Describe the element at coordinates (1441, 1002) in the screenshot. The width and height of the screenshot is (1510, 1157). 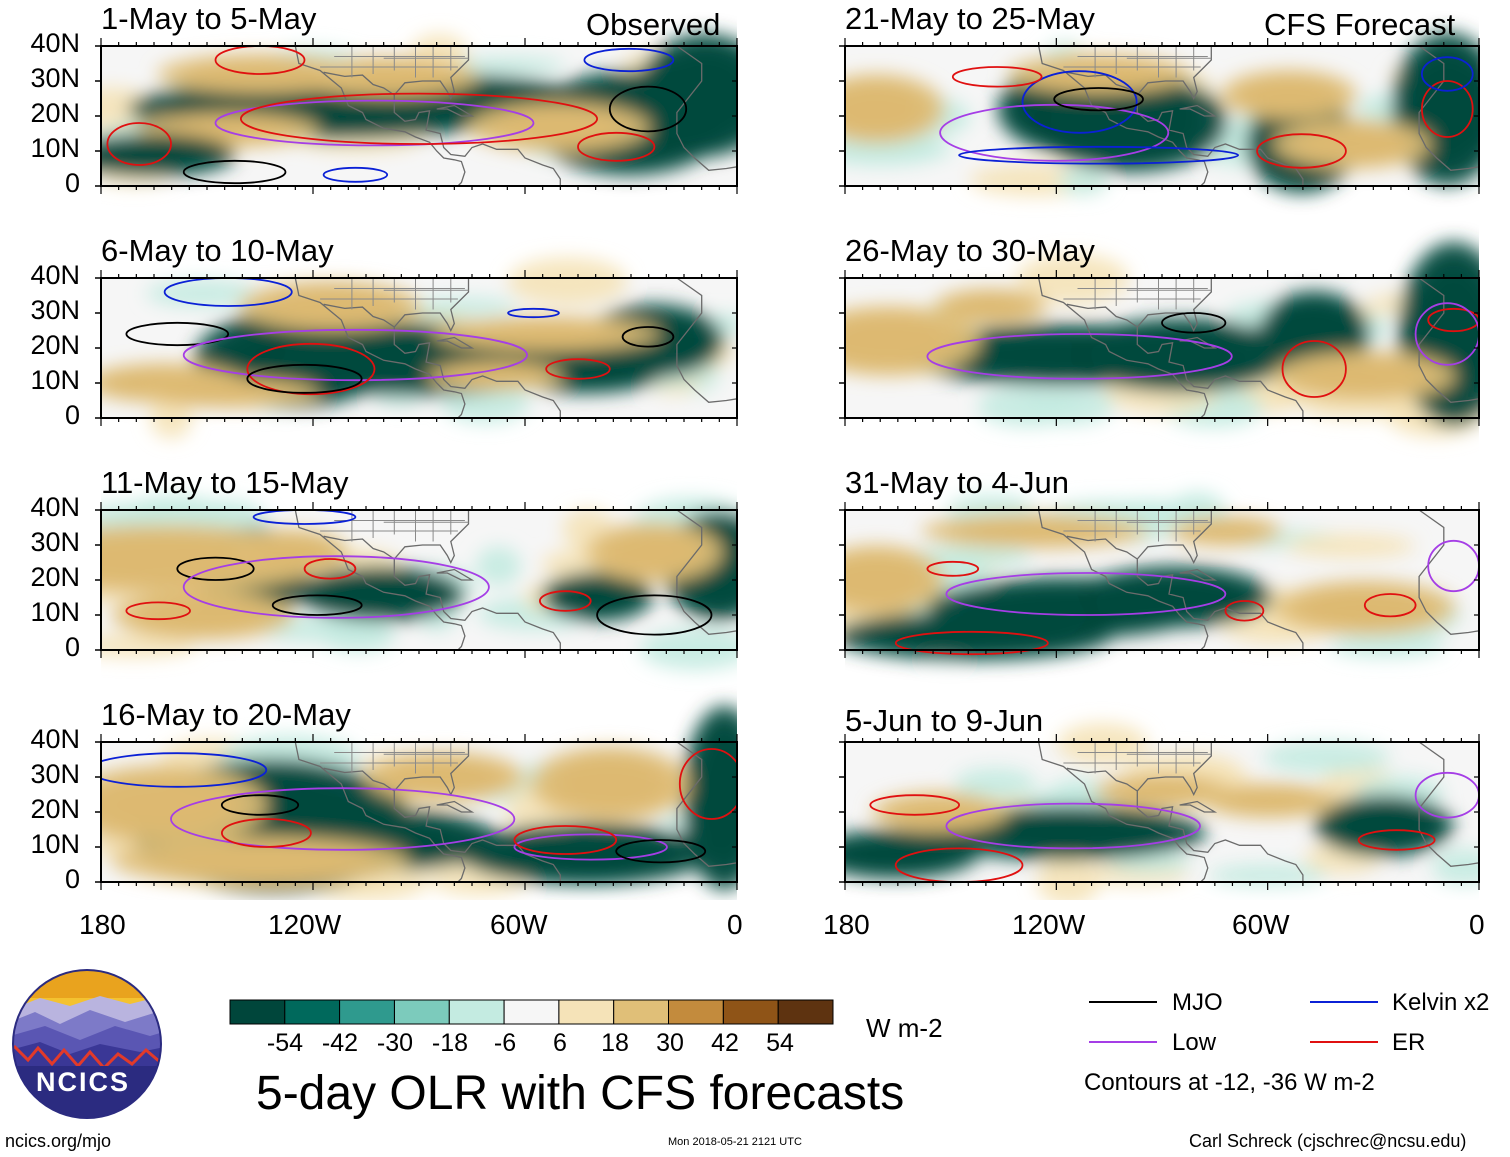
I see `legend-label-kelvin: Kelvin x2` at that location.